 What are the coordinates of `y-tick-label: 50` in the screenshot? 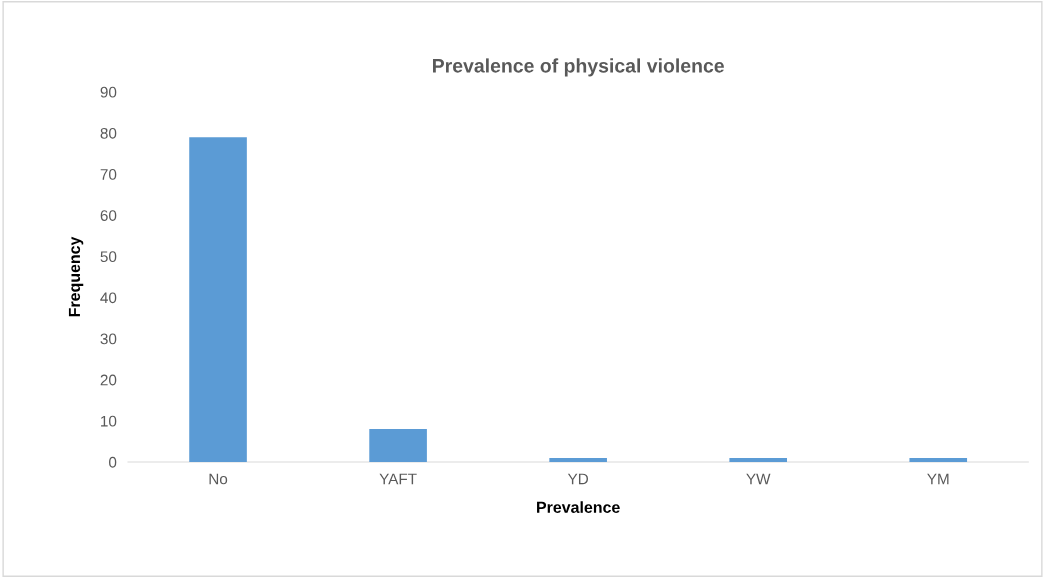 It's located at (108, 257).